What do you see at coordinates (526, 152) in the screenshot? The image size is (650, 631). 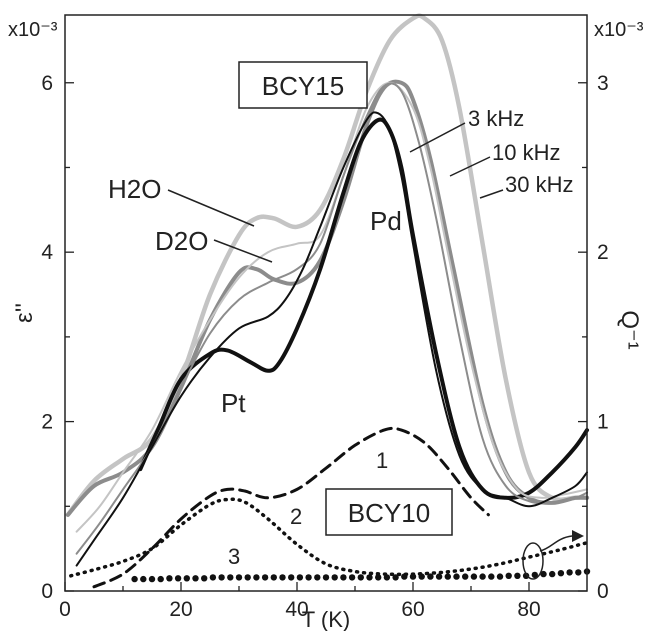 I see `freq-label-10khz: 10 kHz` at bounding box center [526, 152].